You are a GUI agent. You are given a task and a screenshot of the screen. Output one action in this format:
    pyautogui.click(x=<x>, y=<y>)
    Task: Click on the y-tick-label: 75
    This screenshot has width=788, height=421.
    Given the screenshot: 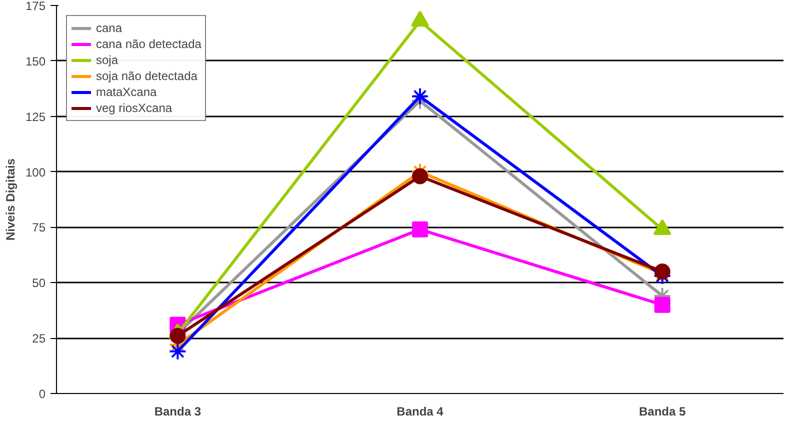 What is the action you would take?
    pyautogui.click(x=39, y=227)
    